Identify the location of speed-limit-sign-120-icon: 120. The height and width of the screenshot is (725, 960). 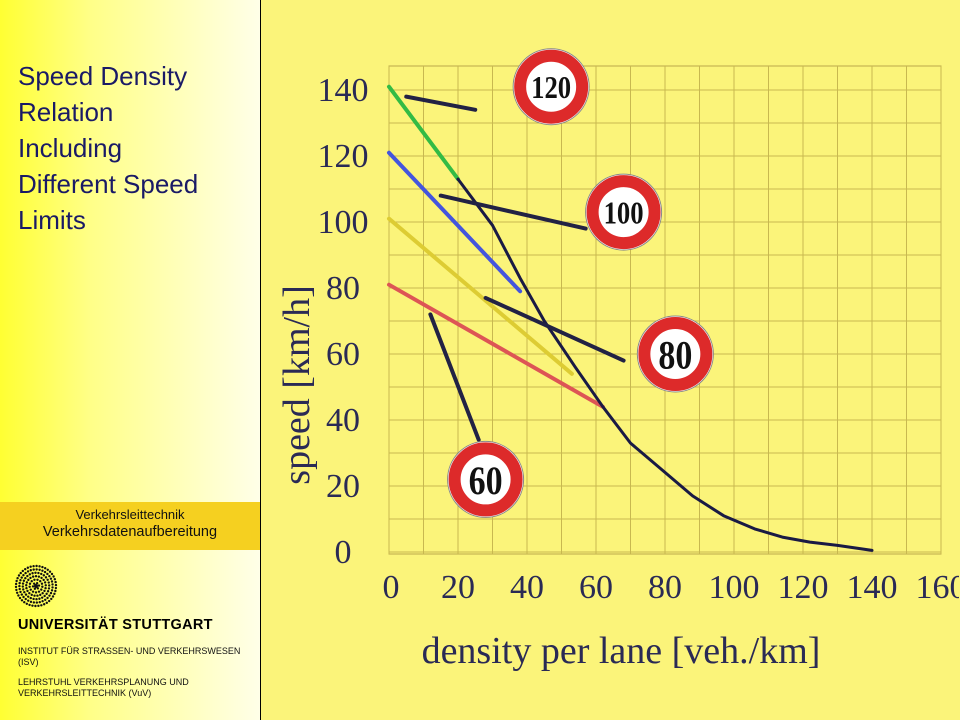
(551, 87).